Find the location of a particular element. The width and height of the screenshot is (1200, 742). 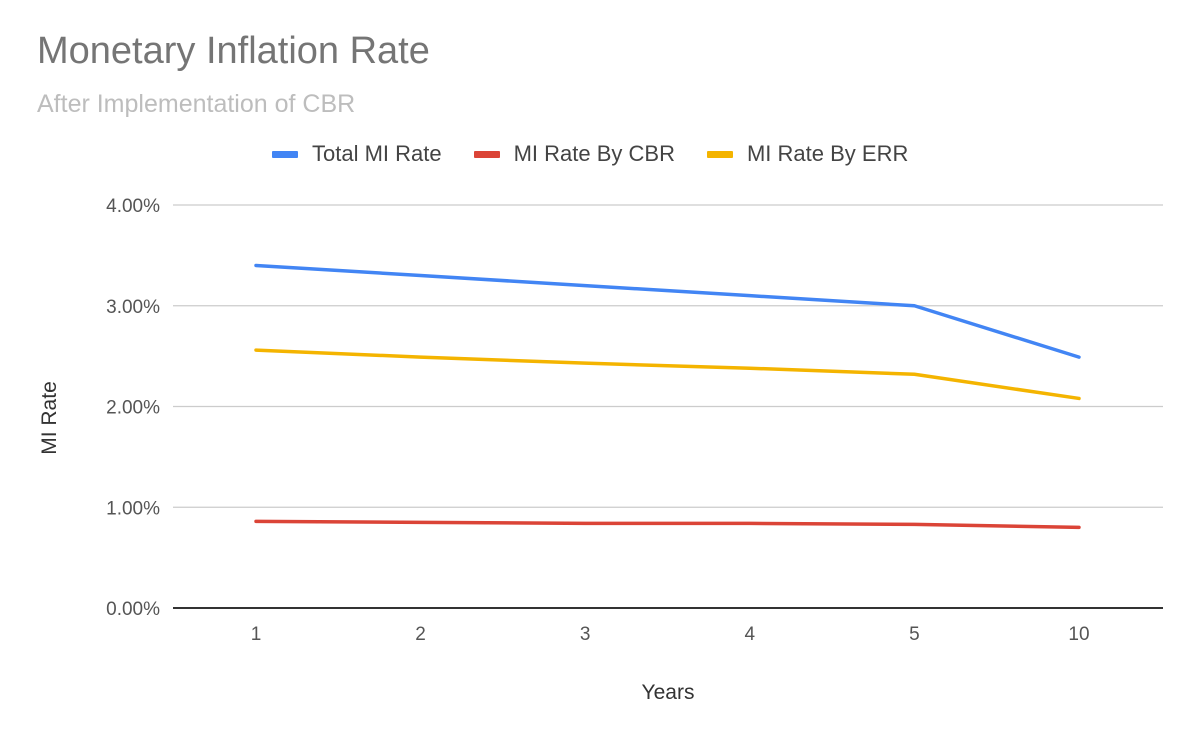

y-tick-label: 0.00% is located at coordinates (133, 609).